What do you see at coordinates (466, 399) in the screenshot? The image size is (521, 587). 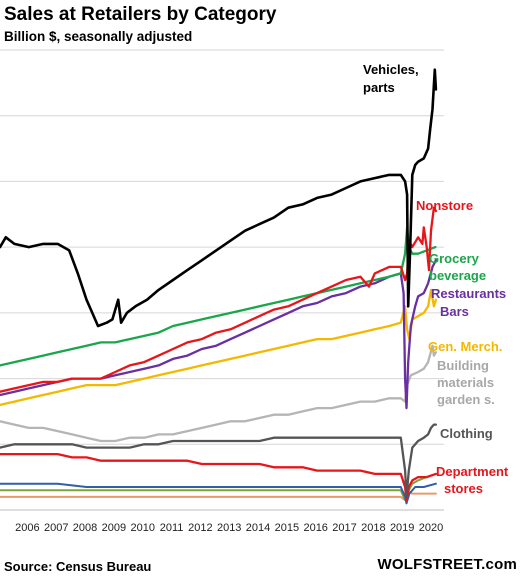 I see `series-label: garden s.` at bounding box center [466, 399].